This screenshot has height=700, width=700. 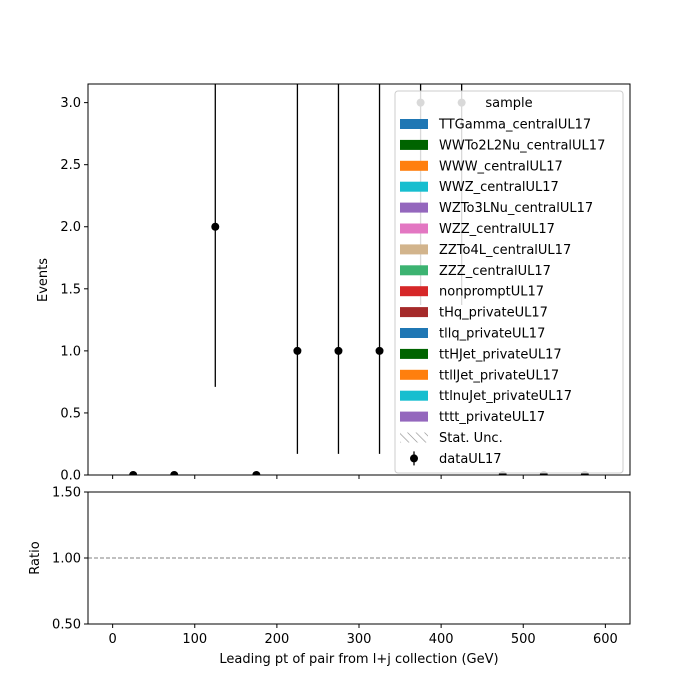 What do you see at coordinates (493, 313) in the screenshot?
I see `legend-label: tHq_privateUL17` at bounding box center [493, 313].